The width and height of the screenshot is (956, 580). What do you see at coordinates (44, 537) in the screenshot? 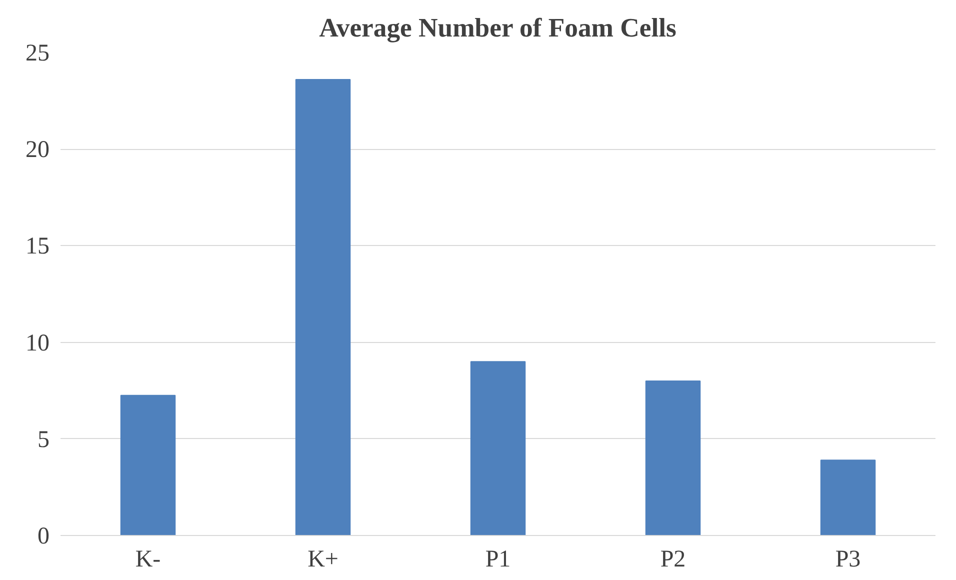
I see `y-tick-label: 0` at bounding box center [44, 537].